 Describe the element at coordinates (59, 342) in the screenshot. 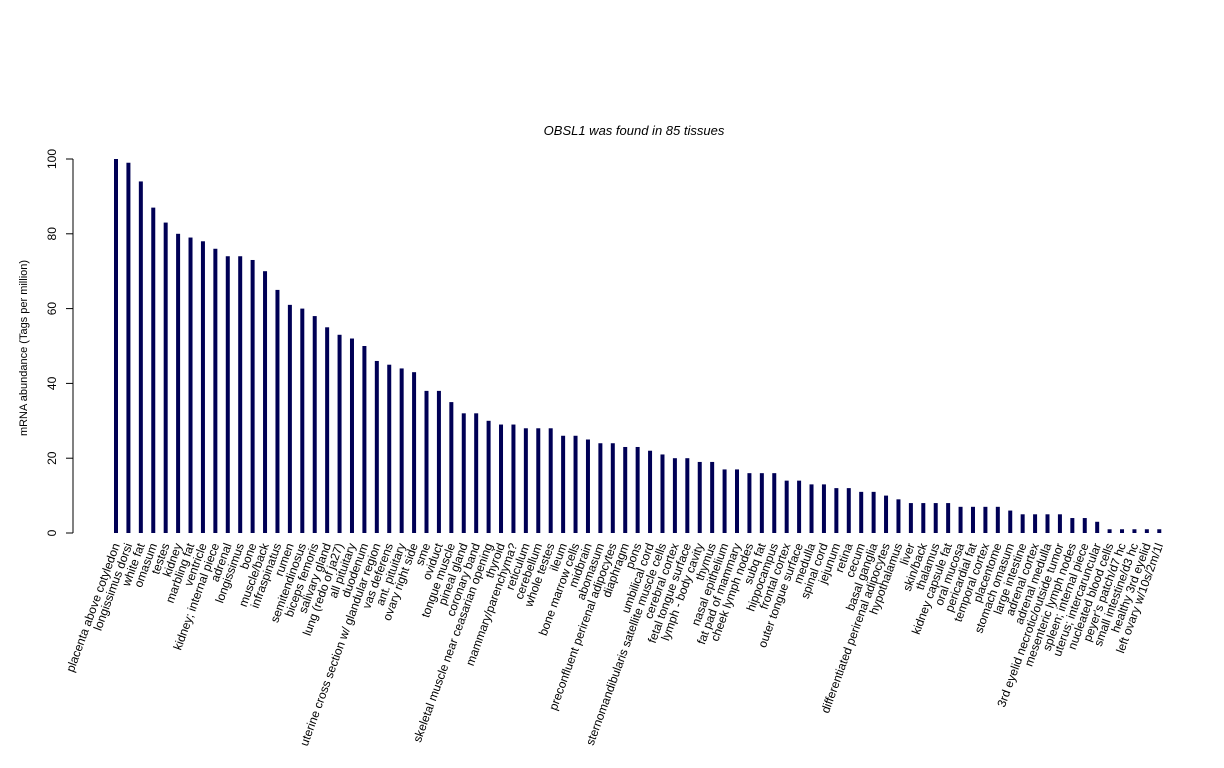

I see `y-axis: 0 20 40 60 80 100` at that location.